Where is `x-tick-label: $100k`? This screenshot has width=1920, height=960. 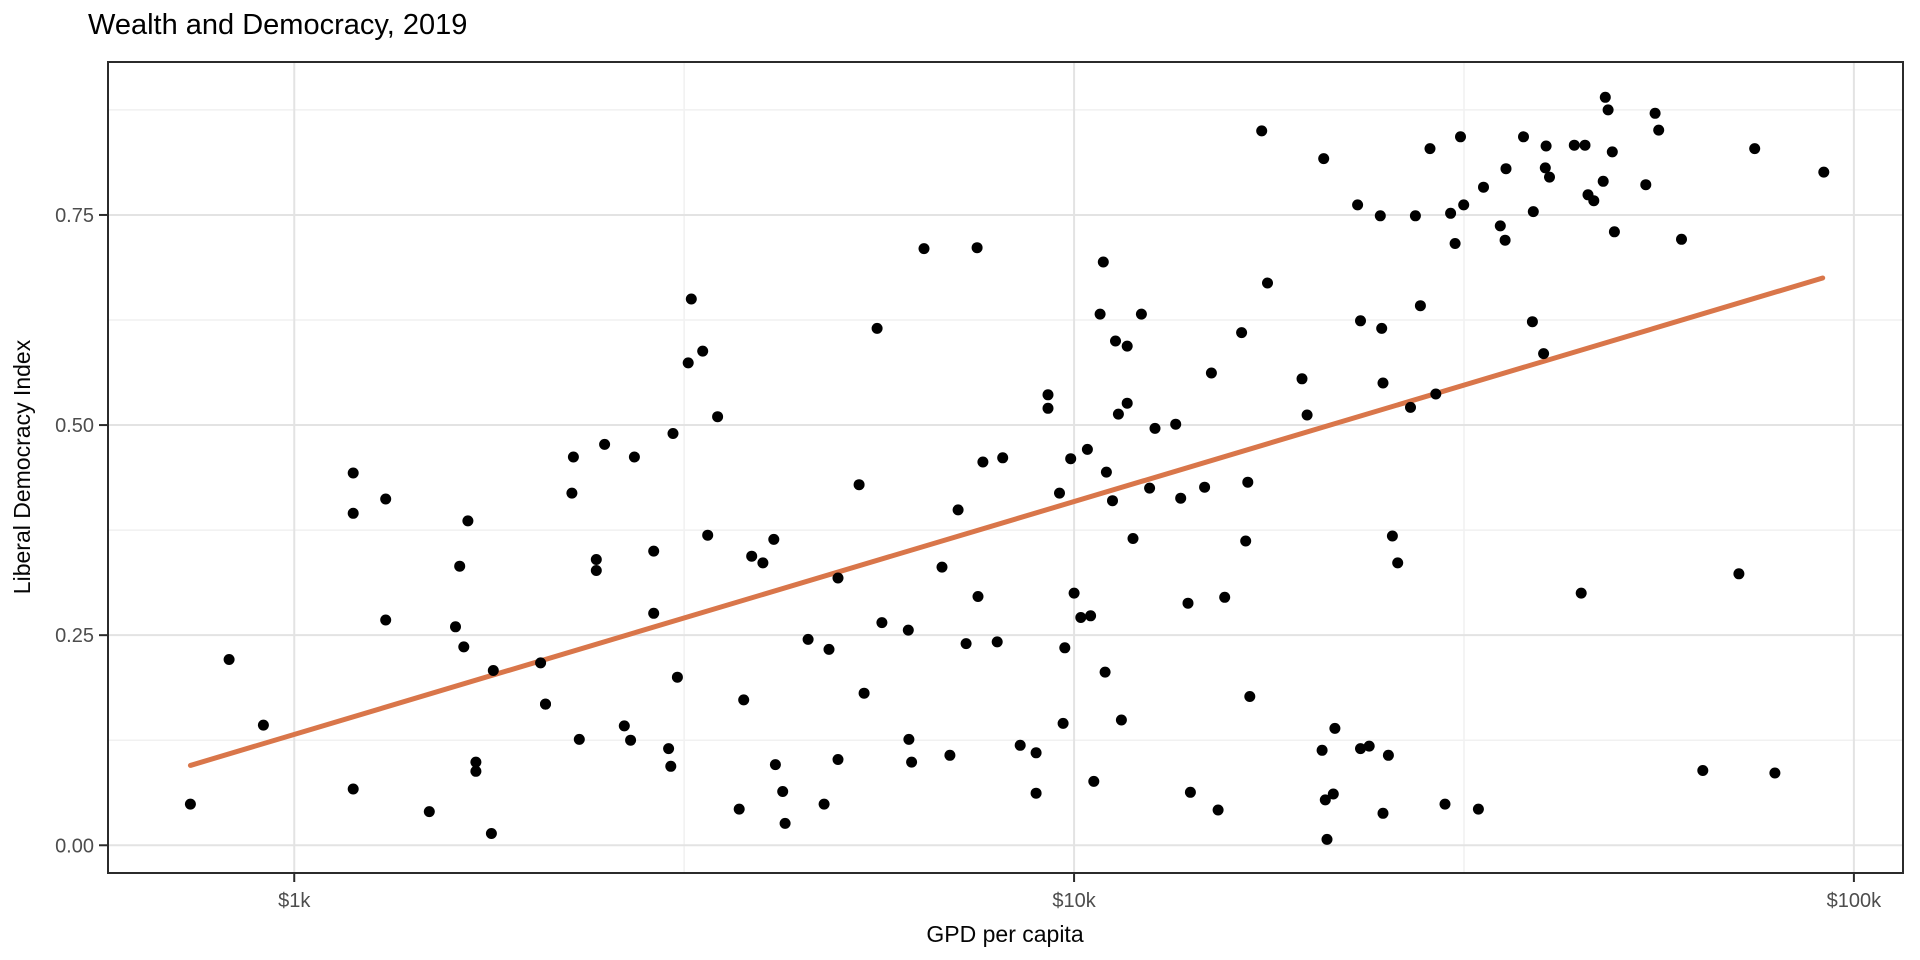 x-tick-label: $100k is located at coordinates (1854, 901).